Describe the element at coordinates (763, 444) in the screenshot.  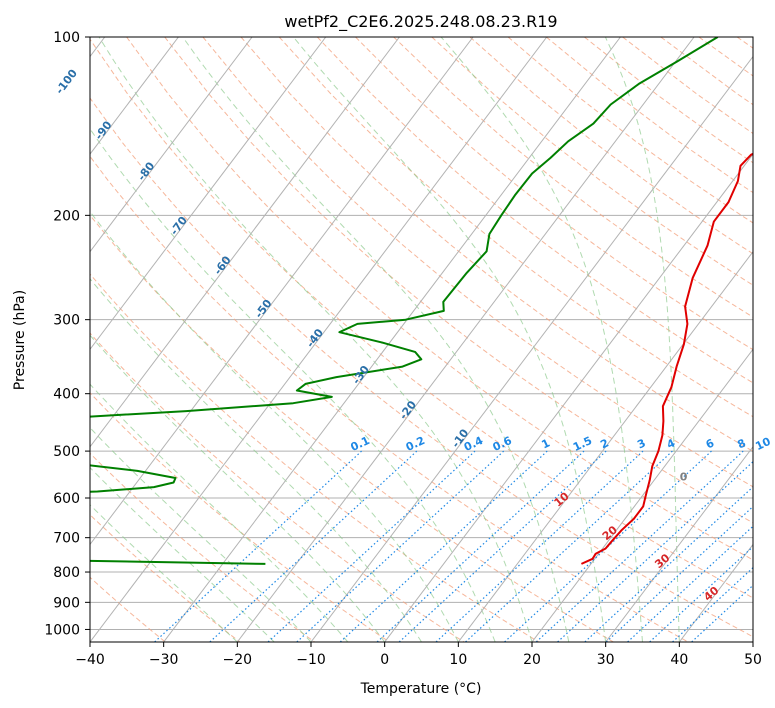
I see `mixing-ratio-label: 10` at that location.